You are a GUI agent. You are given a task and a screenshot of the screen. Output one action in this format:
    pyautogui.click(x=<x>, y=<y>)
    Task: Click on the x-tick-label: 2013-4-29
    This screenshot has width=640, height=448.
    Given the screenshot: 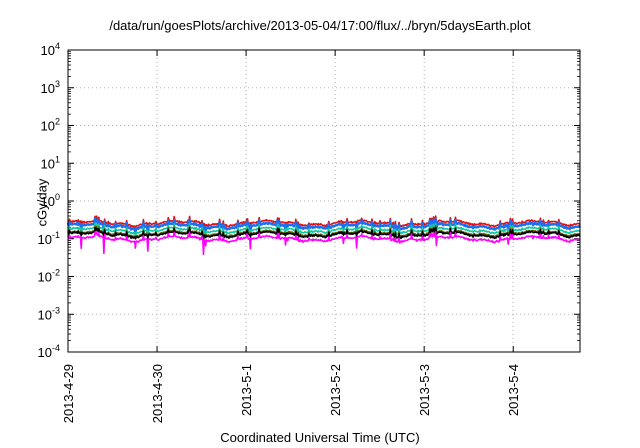 What is the action you would take?
    pyautogui.click(x=68, y=393)
    